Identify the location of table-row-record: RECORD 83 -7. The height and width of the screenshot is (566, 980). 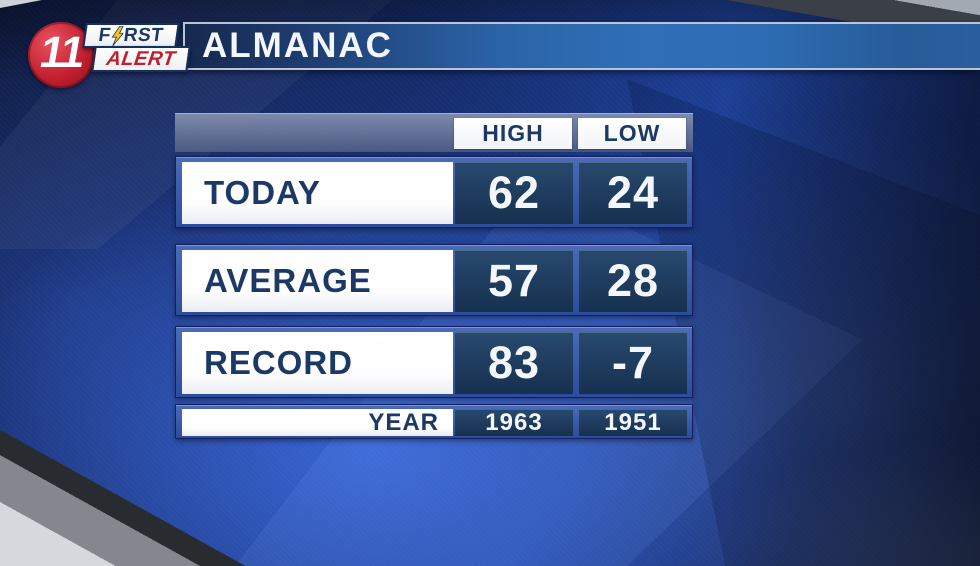
(434, 362).